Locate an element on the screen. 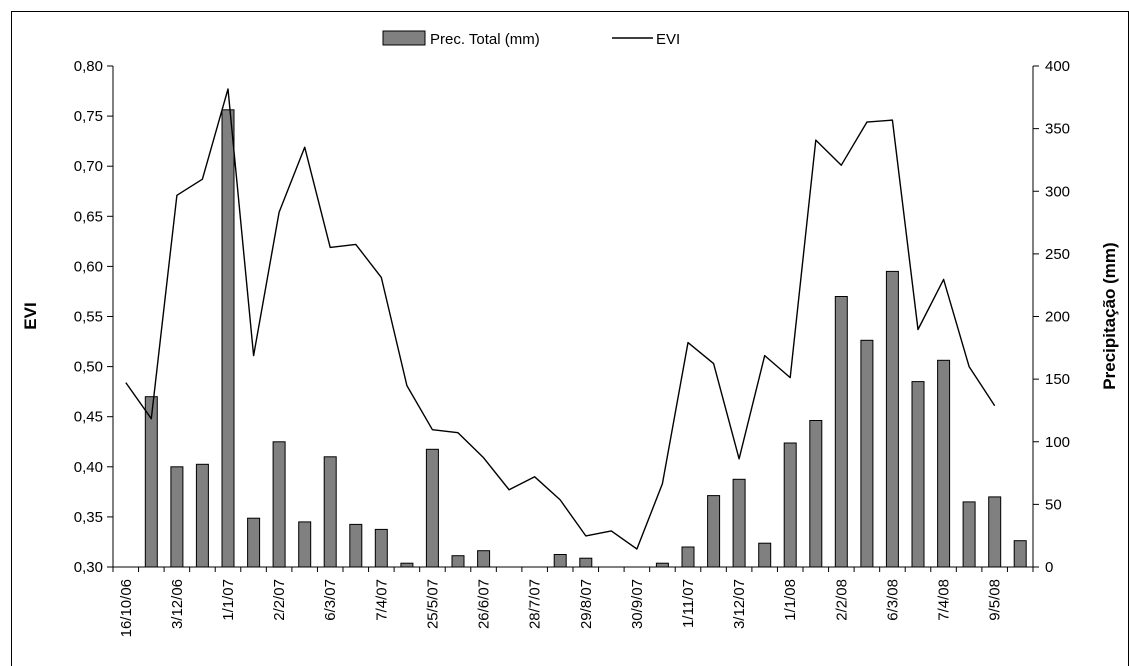  y-right-ticks: 0 50 100 150 200 250 300 350 400 is located at coordinates (1051, 317).